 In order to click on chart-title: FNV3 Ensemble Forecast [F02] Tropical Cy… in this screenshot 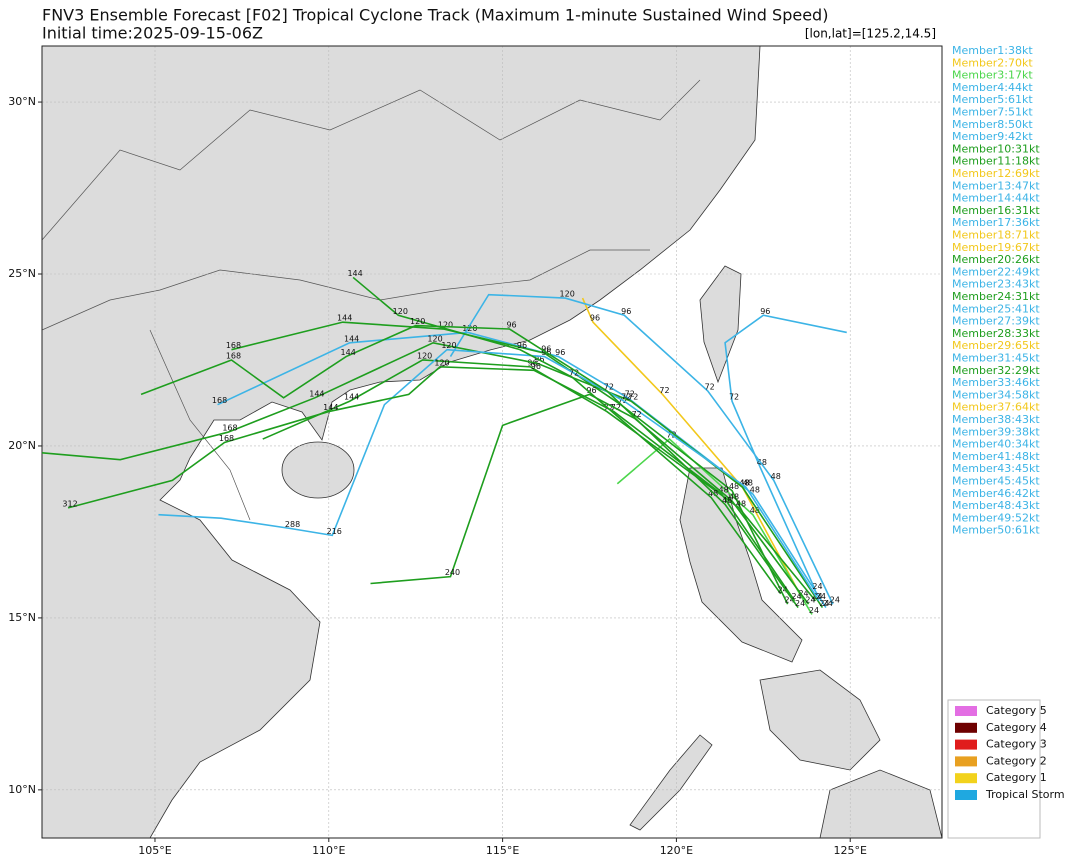, I will do `click(435, 15)`.